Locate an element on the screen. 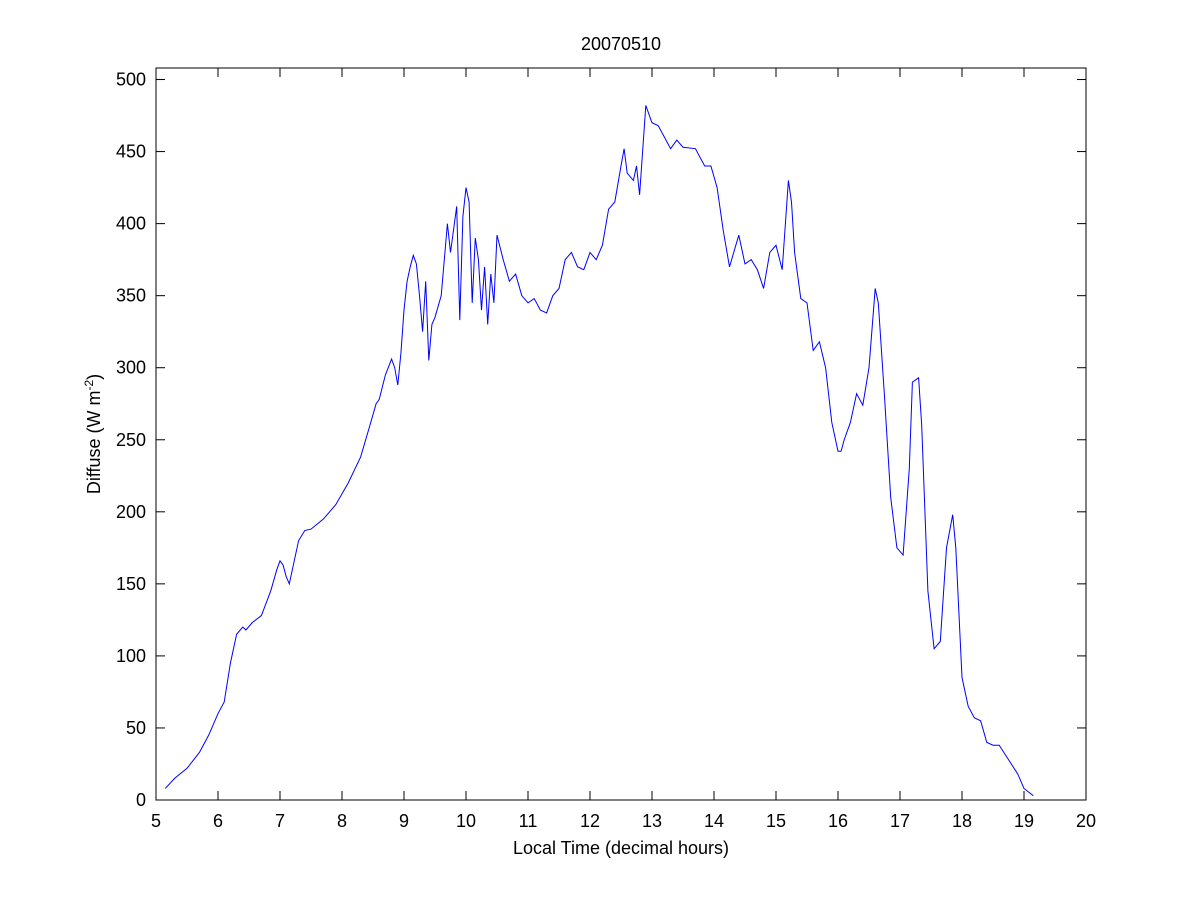 This screenshot has width=1200, height=905. y-axis-label: Diffuse (W m-2) is located at coordinates (93, 434).